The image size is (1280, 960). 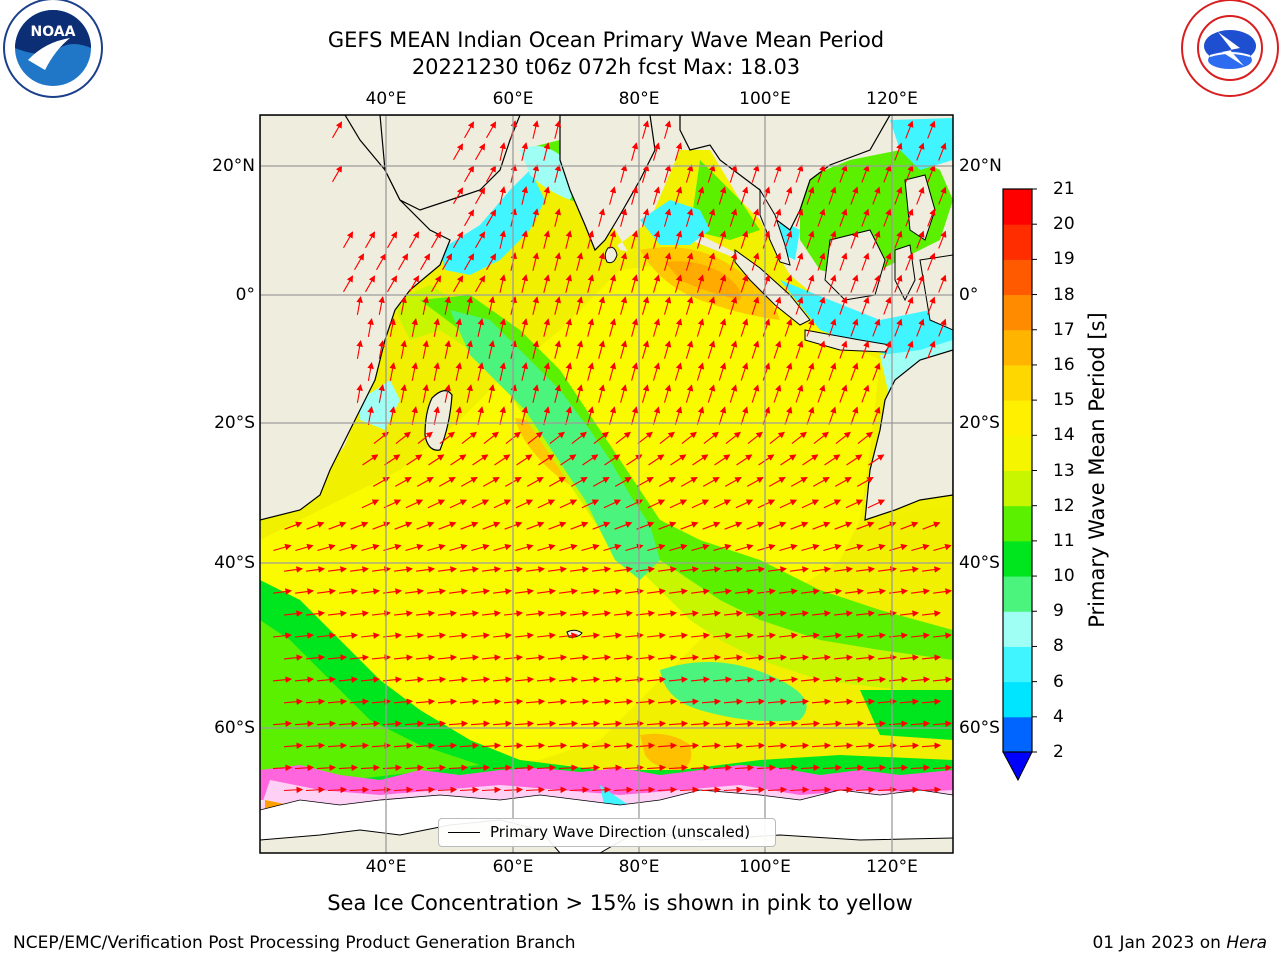 What do you see at coordinates (1064, 329) in the screenshot?
I see `colorbar-tick-label: 17` at bounding box center [1064, 329].